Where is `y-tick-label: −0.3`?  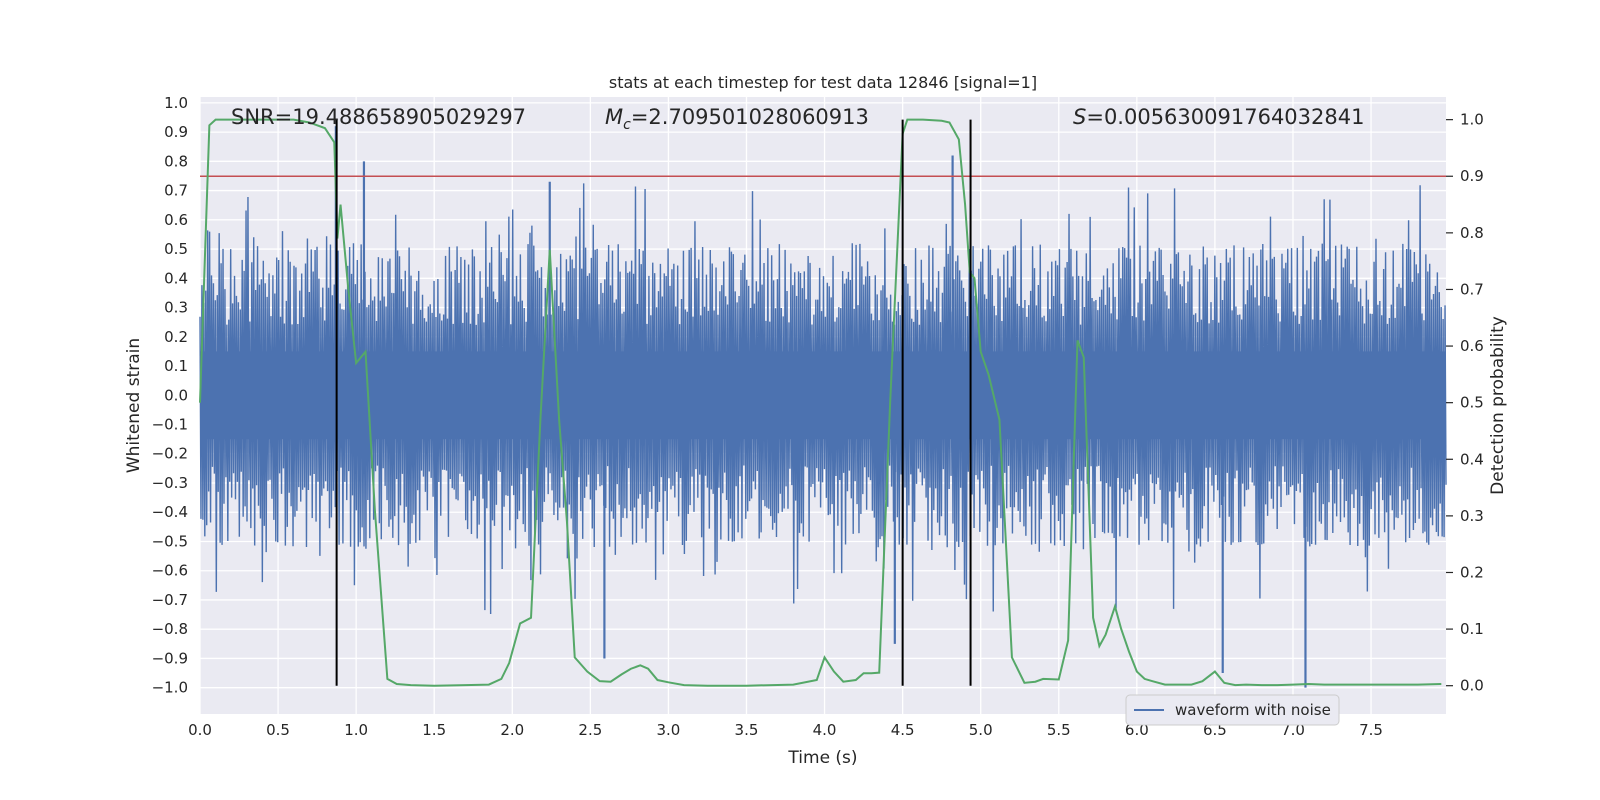 y-tick-label: −0.3 is located at coordinates (170, 483).